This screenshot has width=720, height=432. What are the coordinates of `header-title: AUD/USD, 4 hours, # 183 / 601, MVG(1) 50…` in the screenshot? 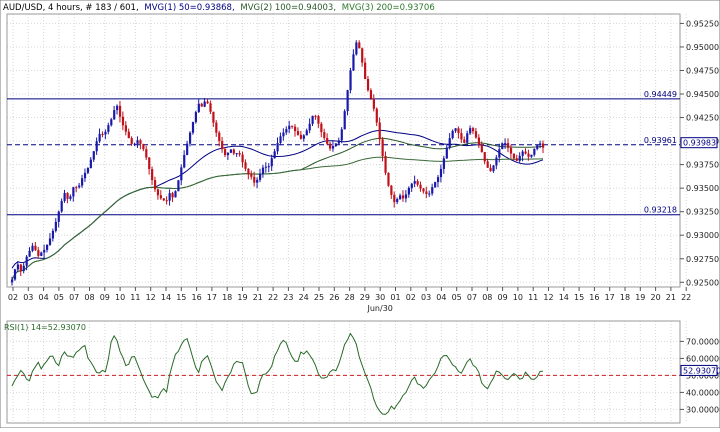 It's located at (219, 8).